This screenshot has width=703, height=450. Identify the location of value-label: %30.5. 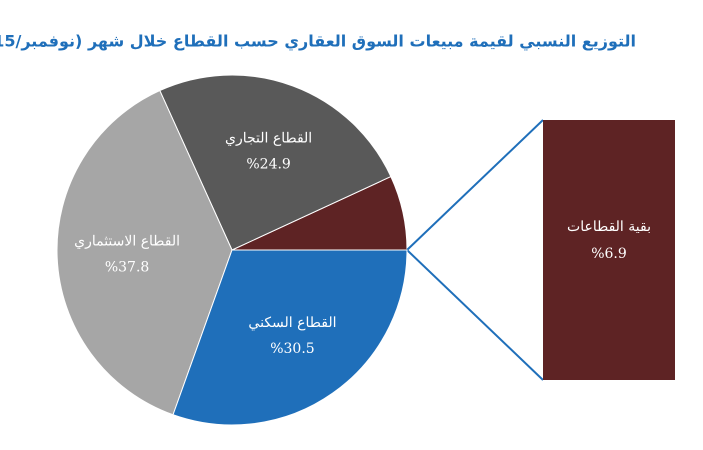
(292, 349).